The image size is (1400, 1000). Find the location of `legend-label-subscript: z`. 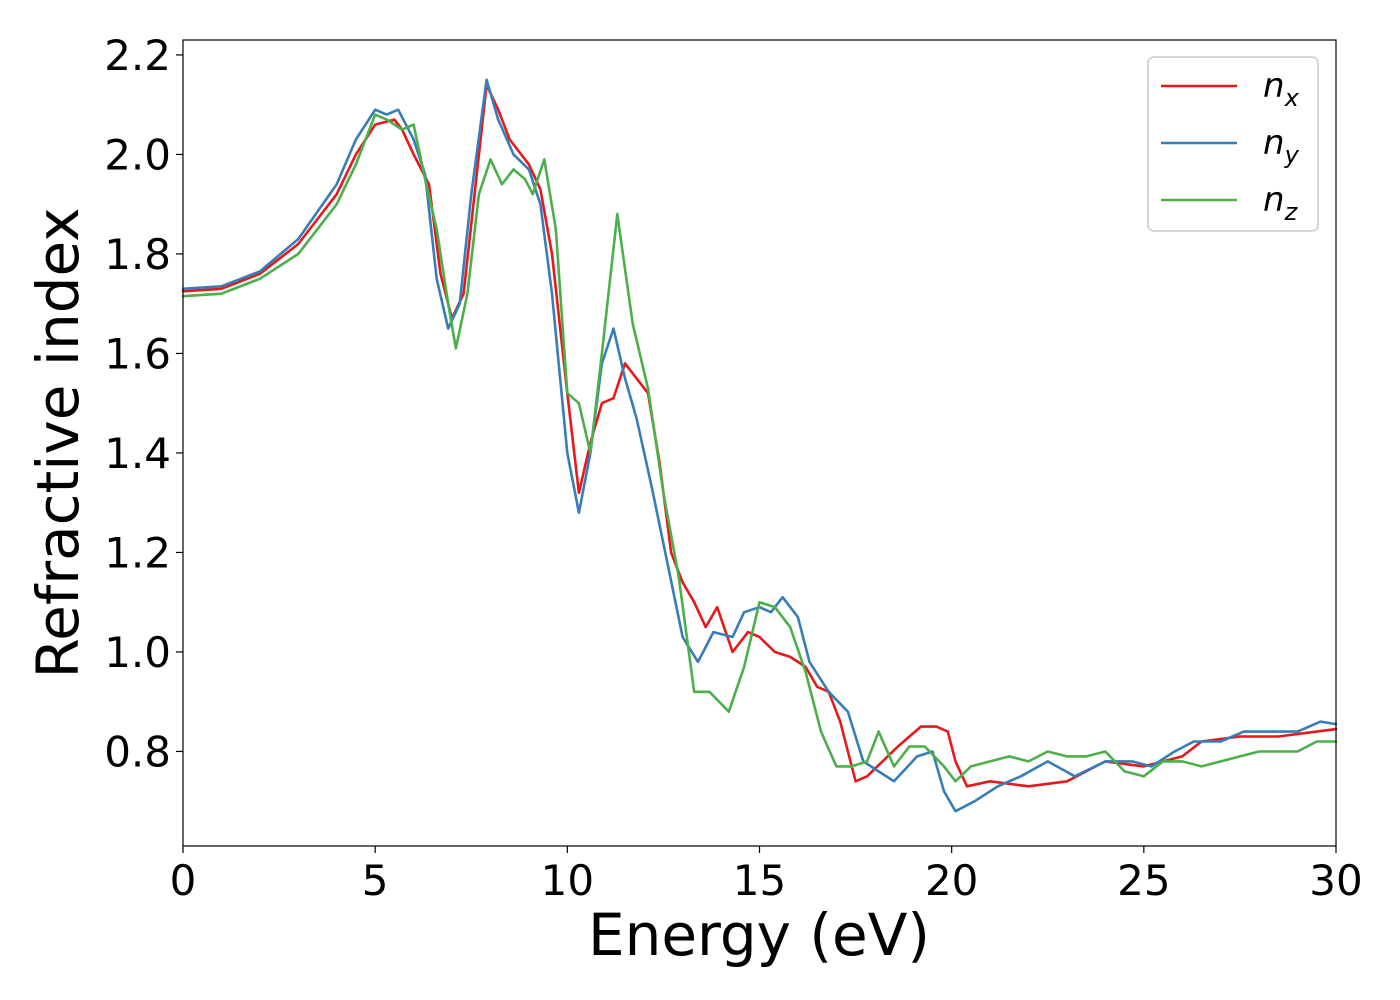

legend-label-subscript: z is located at coordinates (1291, 212).